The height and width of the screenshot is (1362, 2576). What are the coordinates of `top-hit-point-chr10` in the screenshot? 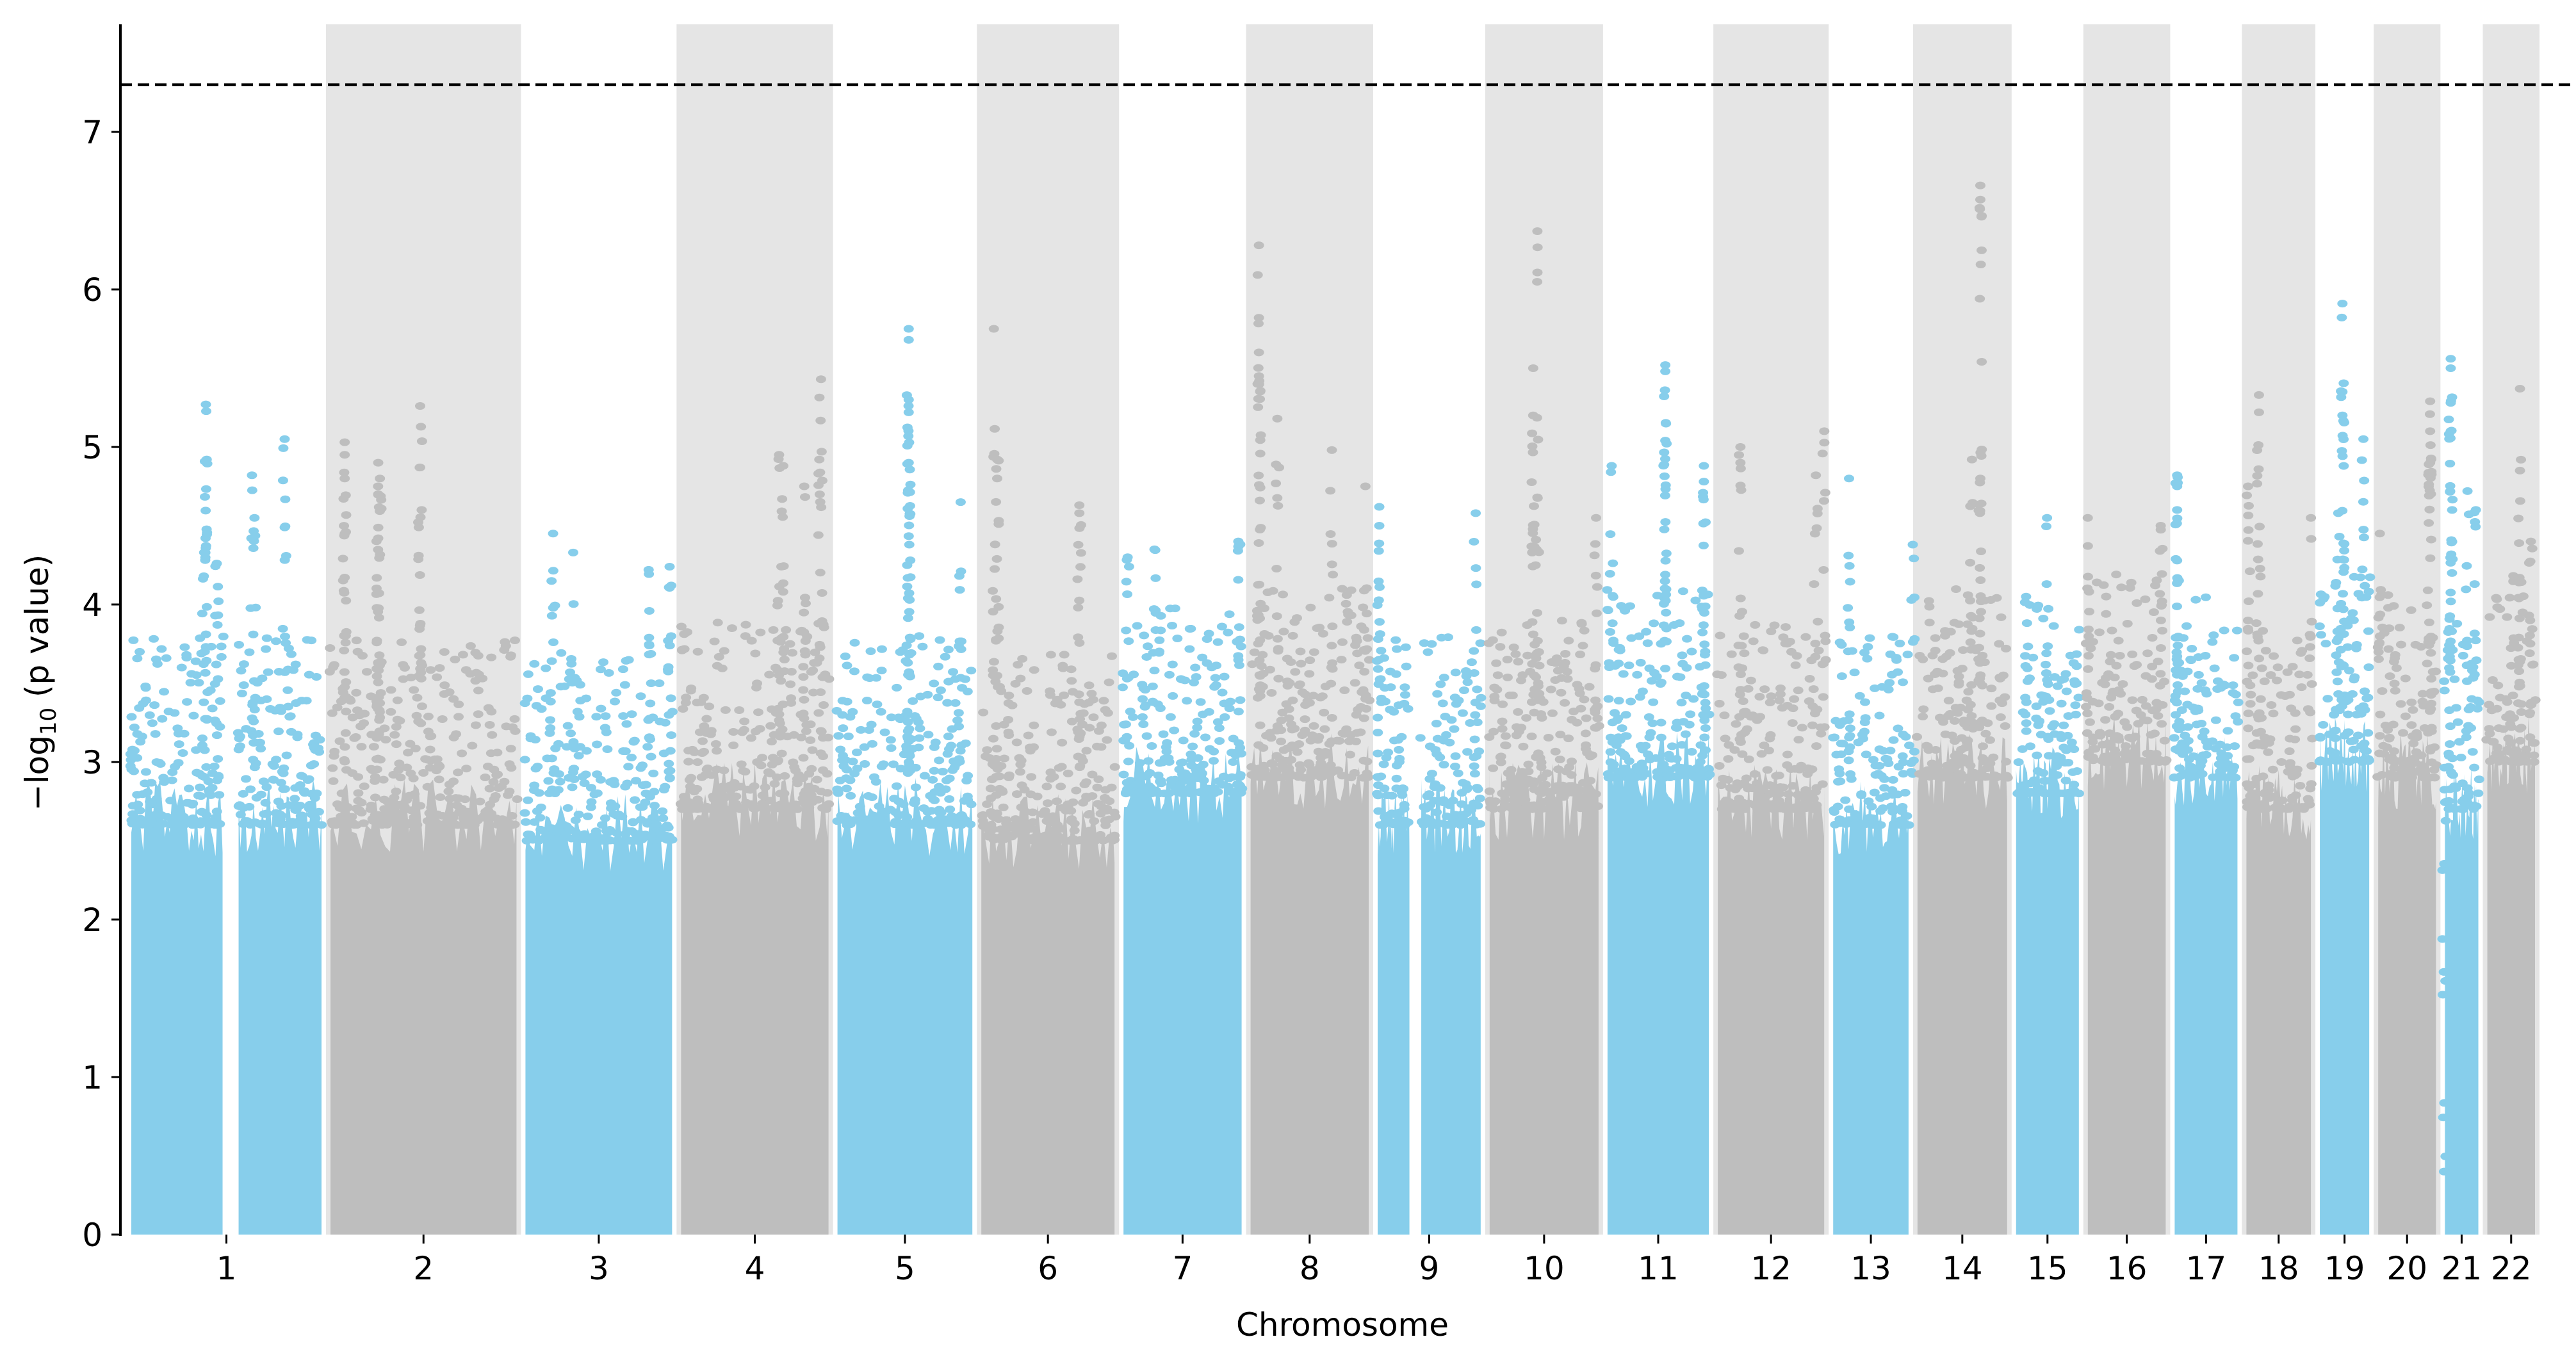 It's located at (1537, 231).